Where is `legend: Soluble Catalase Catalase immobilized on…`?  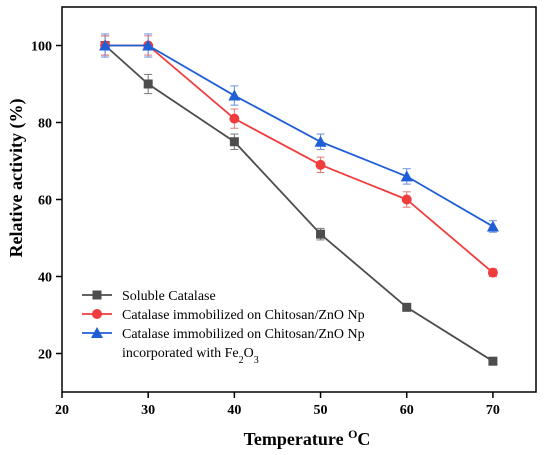
legend: Soluble Catalase Catalase immobilized on… is located at coordinates (223, 327).